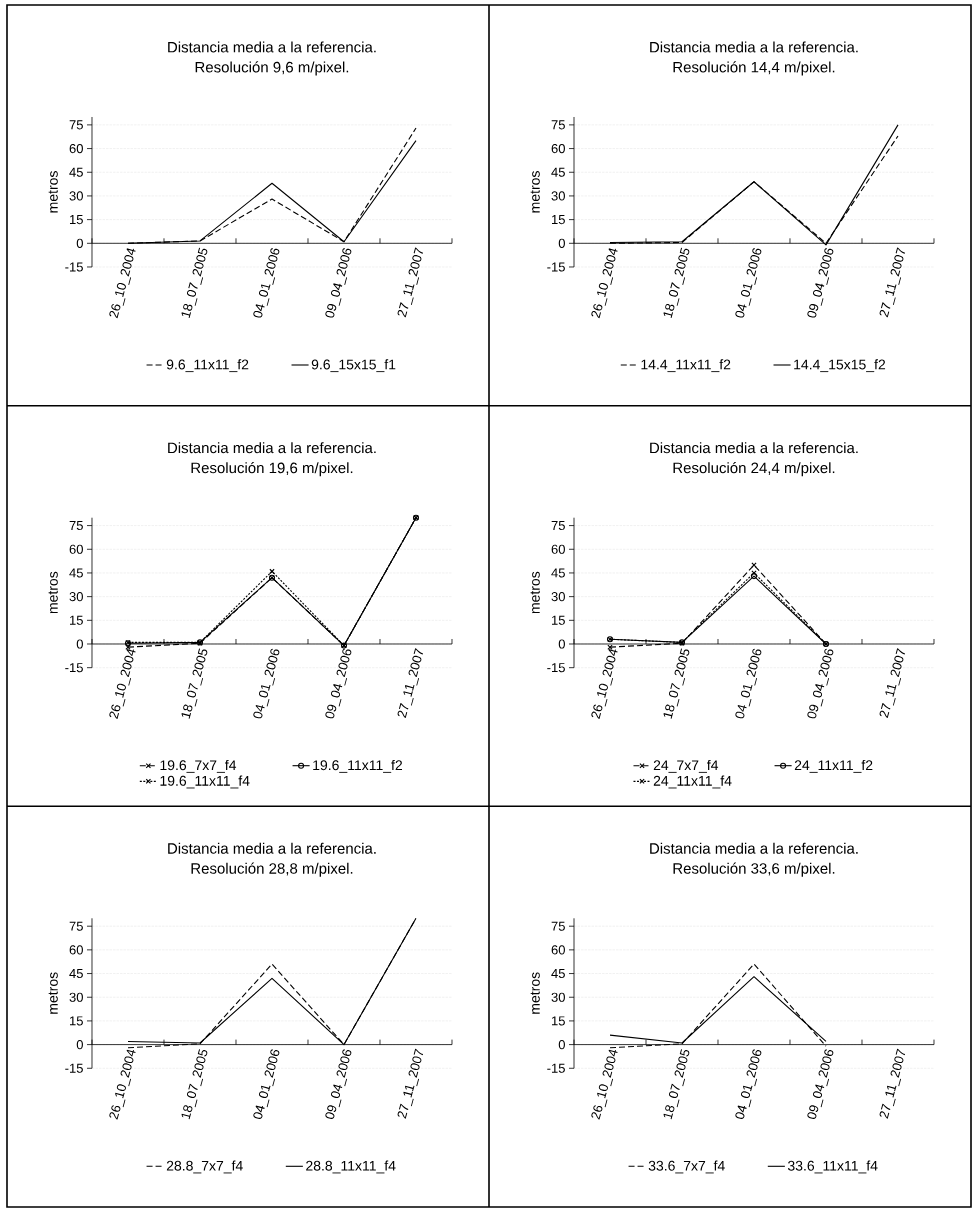 The image size is (973, 1209). Describe the element at coordinates (207, 366) in the screenshot. I see `legend-label: 9.6_11x11_f2` at that location.